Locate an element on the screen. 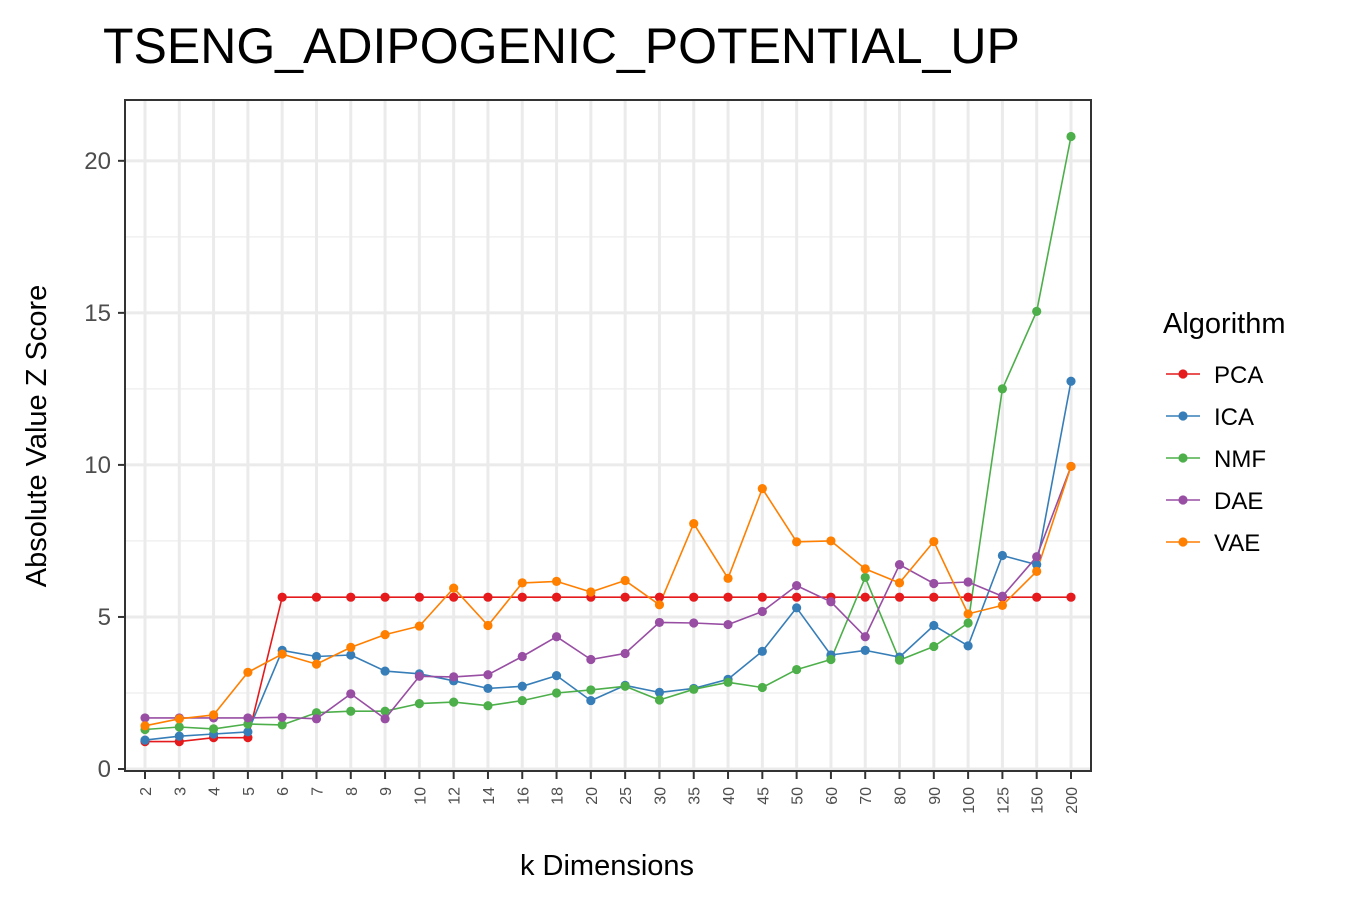 The width and height of the screenshot is (1350, 900). x-tick-label: 25 is located at coordinates (626, 796).